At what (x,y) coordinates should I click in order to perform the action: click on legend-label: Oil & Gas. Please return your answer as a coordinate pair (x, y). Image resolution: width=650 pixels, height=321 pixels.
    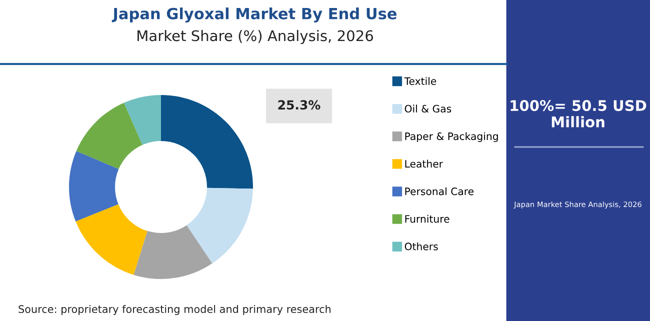
    Looking at the image, I should click on (428, 108).